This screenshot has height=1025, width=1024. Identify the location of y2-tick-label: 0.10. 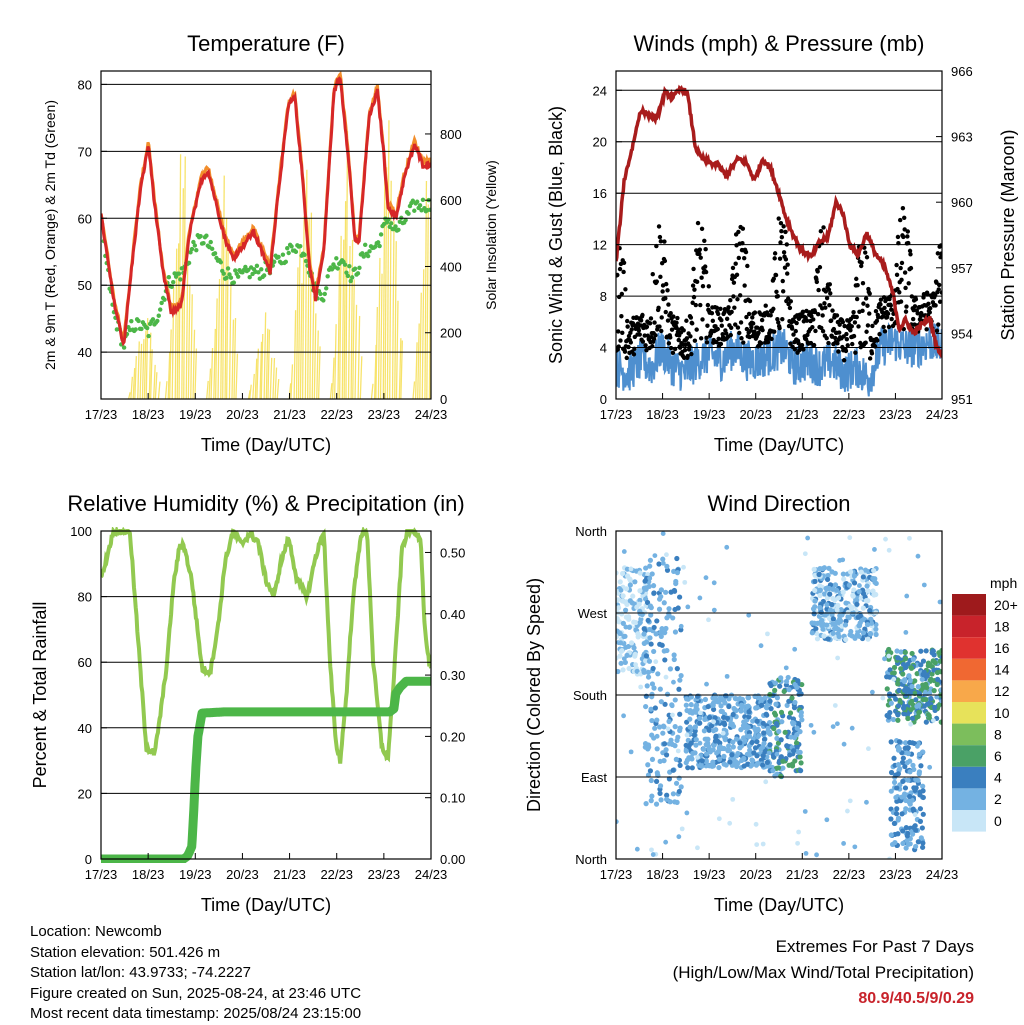
(452, 798).